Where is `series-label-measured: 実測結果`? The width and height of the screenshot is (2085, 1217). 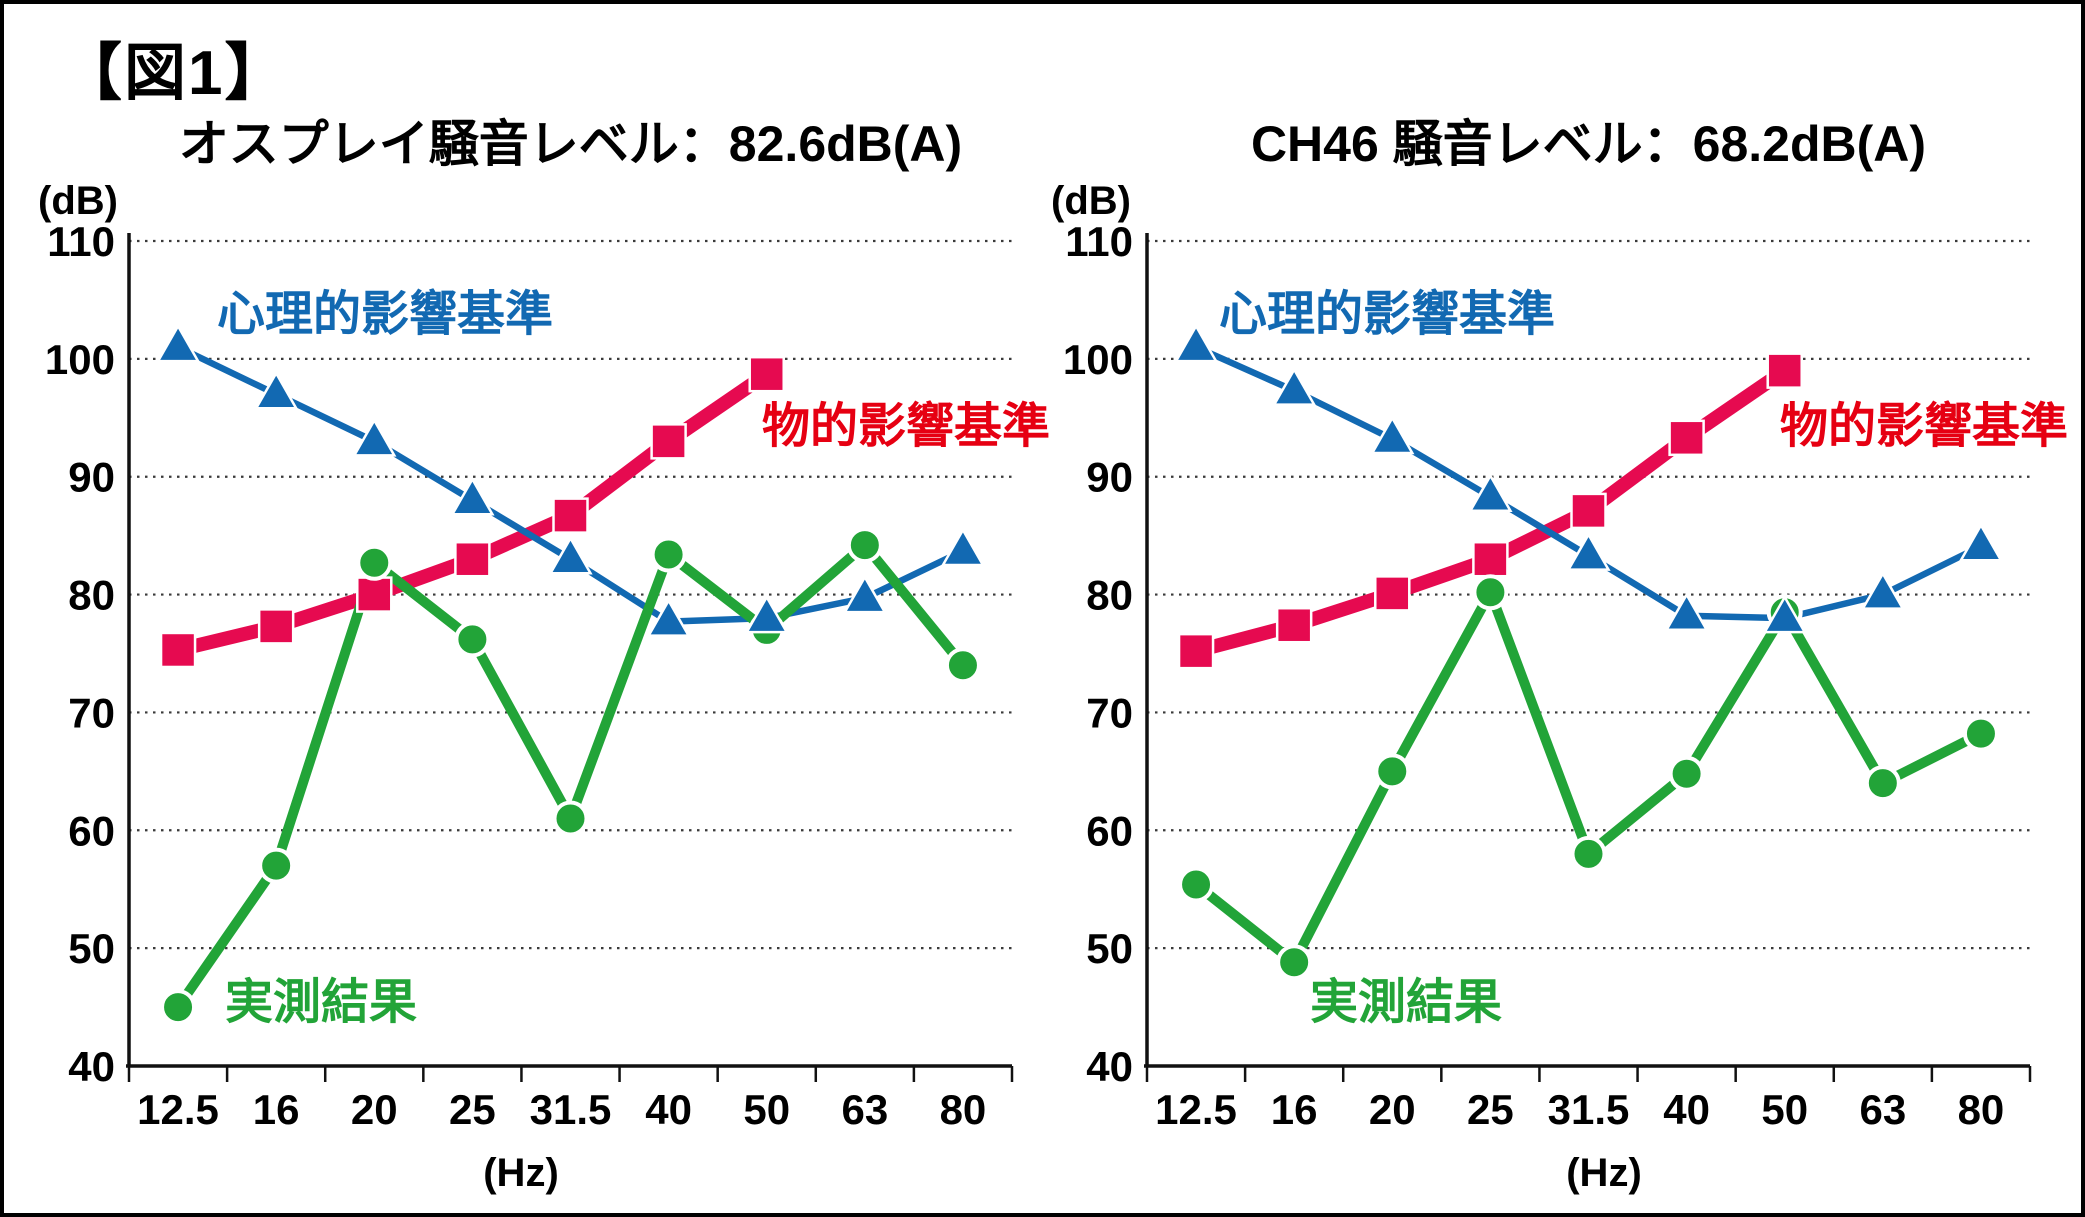
series-label-measured: 実測結果 is located at coordinates (1406, 1002).